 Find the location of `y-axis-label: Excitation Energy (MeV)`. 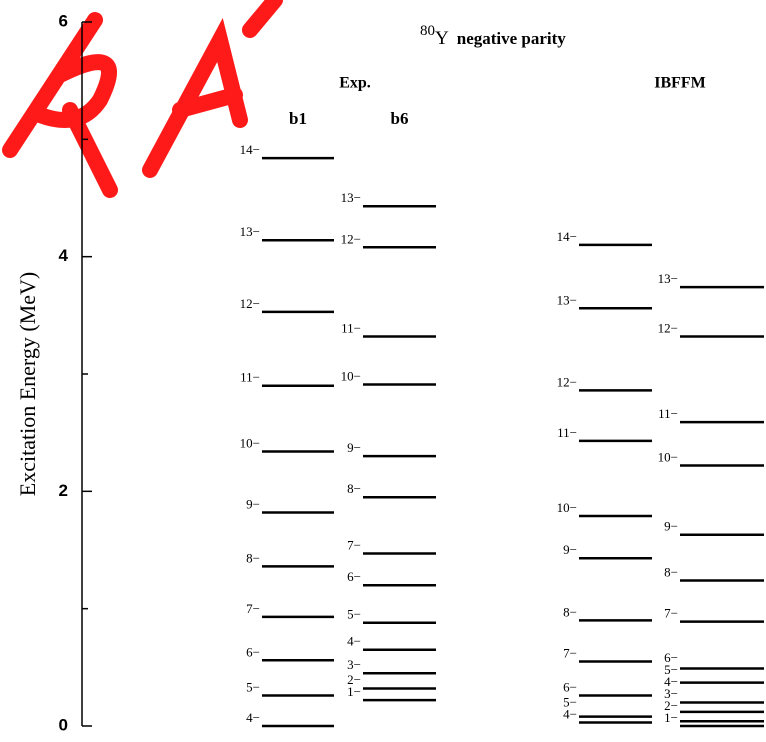

y-axis-label: Excitation Energy (MeV) is located at coordinates (27, 384).